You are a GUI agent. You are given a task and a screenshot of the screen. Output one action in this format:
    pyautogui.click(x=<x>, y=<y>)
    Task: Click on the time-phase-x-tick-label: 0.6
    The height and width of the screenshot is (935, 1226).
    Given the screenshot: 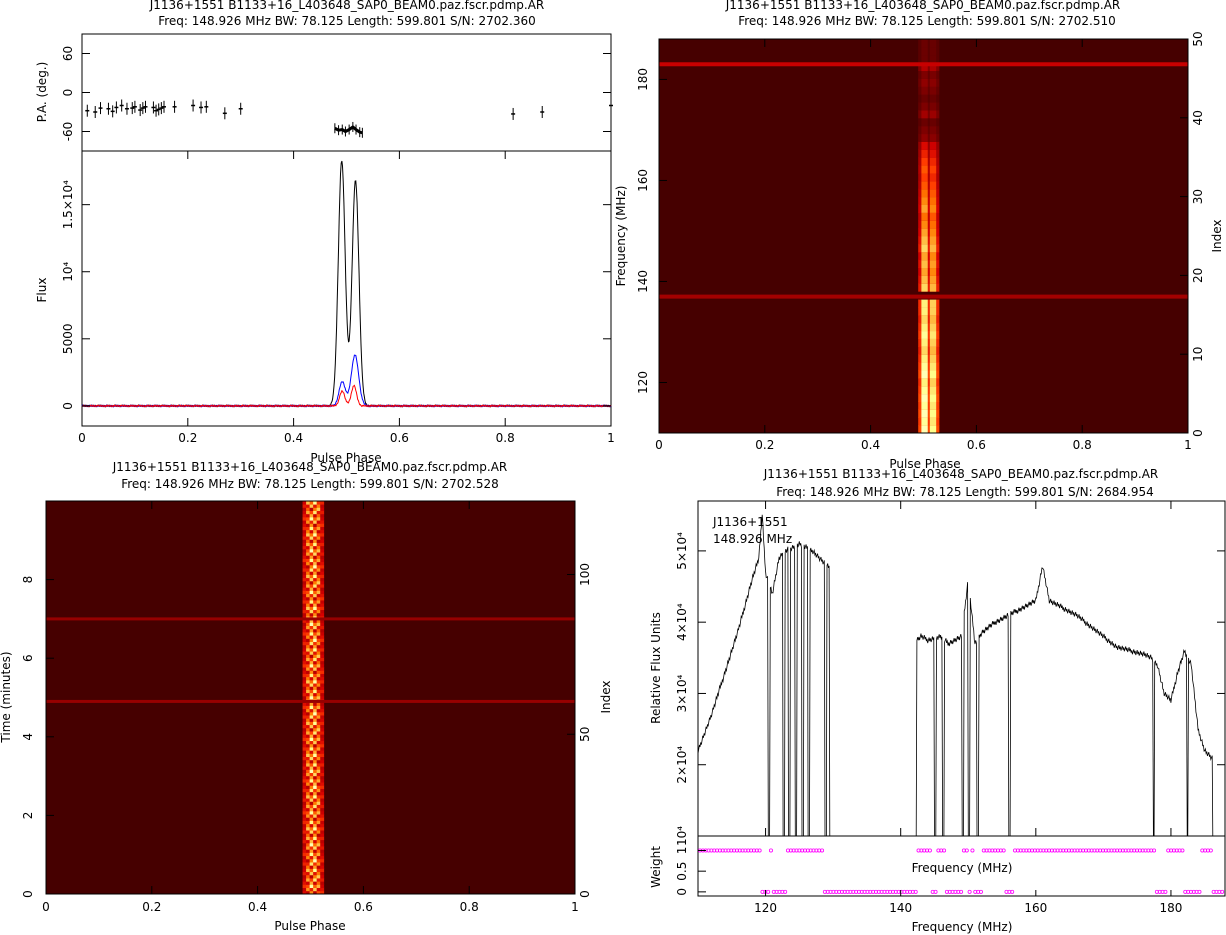 What is the action you would take?
    pyautogui.click(x=363, y=907)
    